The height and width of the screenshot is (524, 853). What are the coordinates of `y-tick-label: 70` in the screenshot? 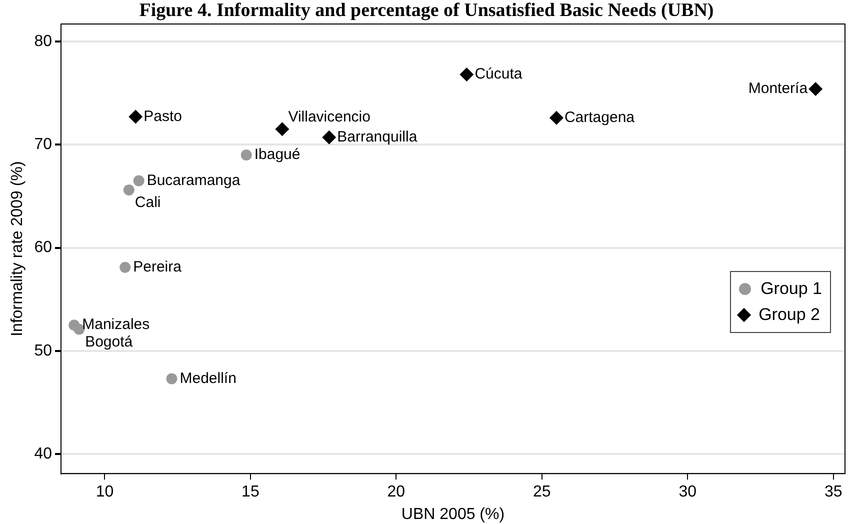 It's located at (43, 145).